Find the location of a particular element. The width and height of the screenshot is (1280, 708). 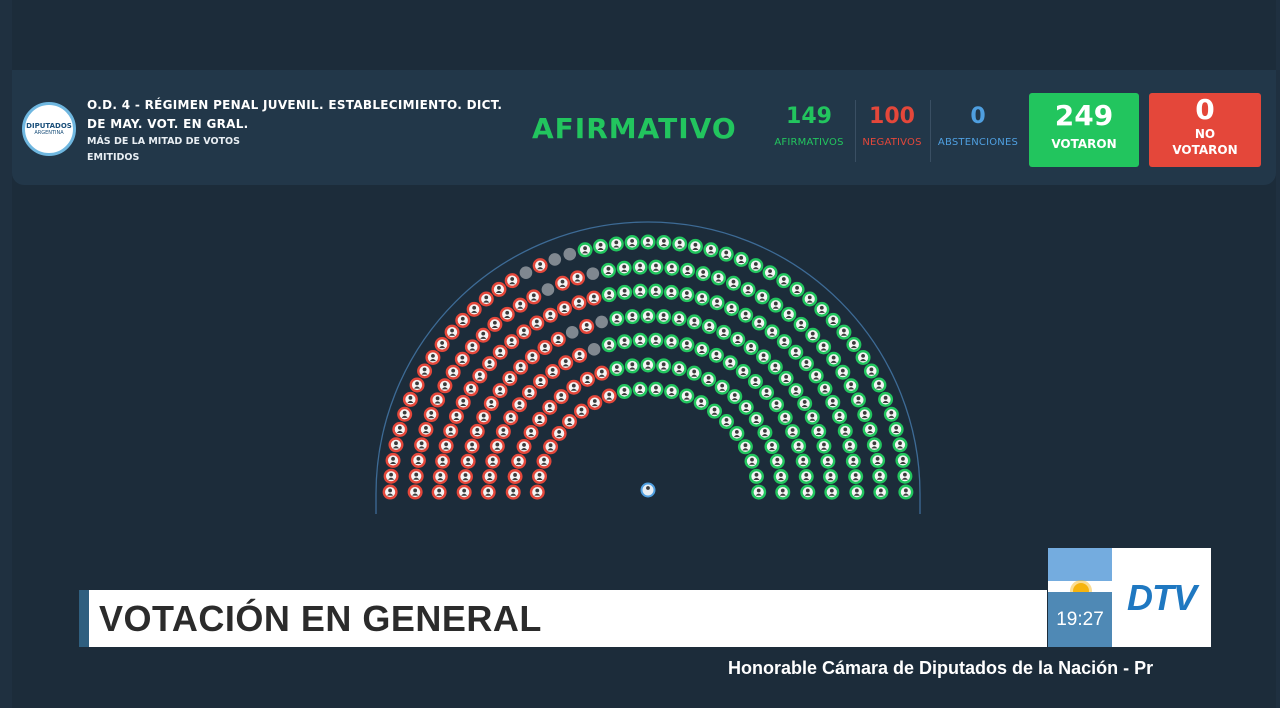

negative-label: NEGATIVOS is located at coordinates (892, 142).